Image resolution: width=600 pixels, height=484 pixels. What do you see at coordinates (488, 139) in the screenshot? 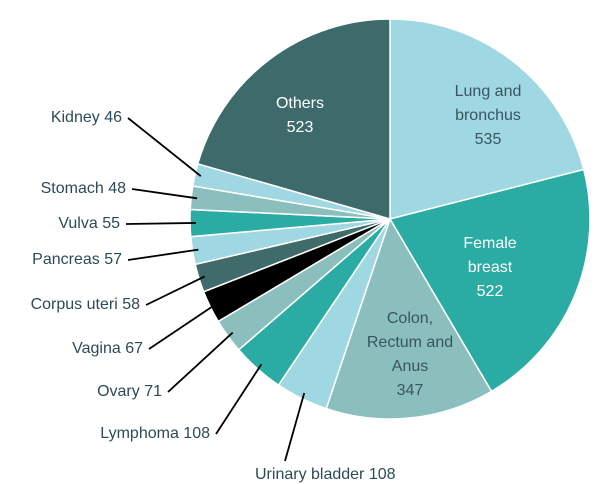
I see `value-label: 535` at bounding box center [488, 139].